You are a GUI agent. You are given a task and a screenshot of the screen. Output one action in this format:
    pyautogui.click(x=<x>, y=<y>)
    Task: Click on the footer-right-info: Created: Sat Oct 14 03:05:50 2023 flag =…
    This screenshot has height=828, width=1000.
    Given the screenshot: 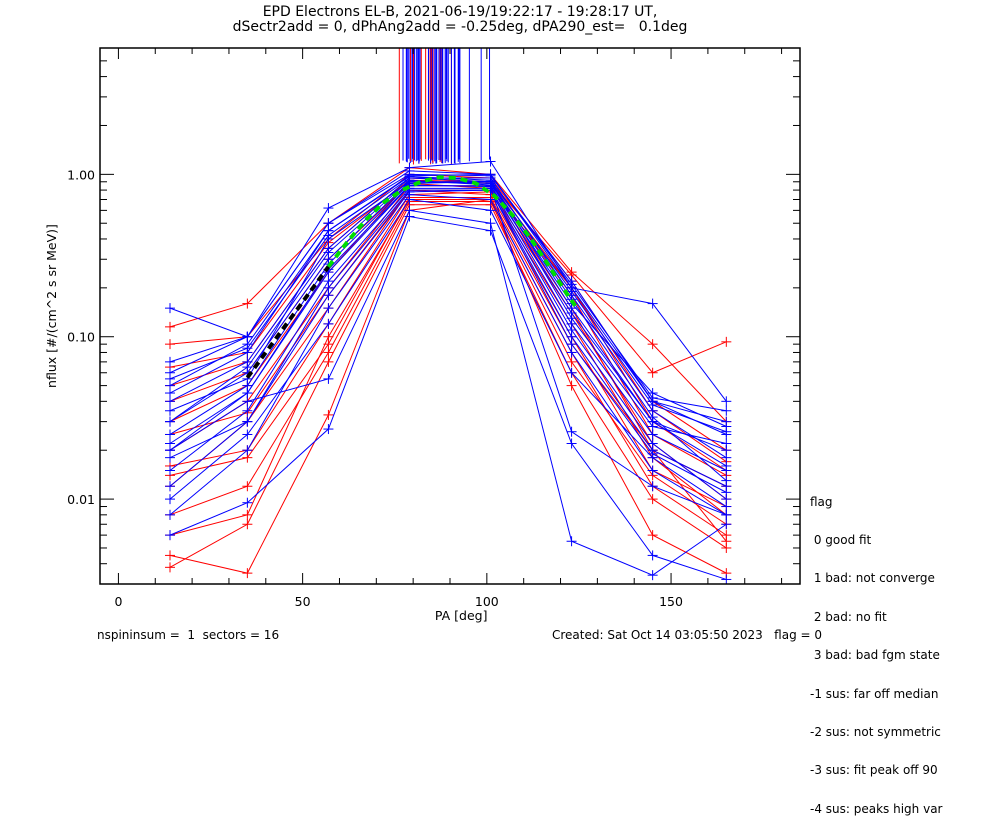 What is the action you would take?
    pyautogui.click(x=687, y=635)
    